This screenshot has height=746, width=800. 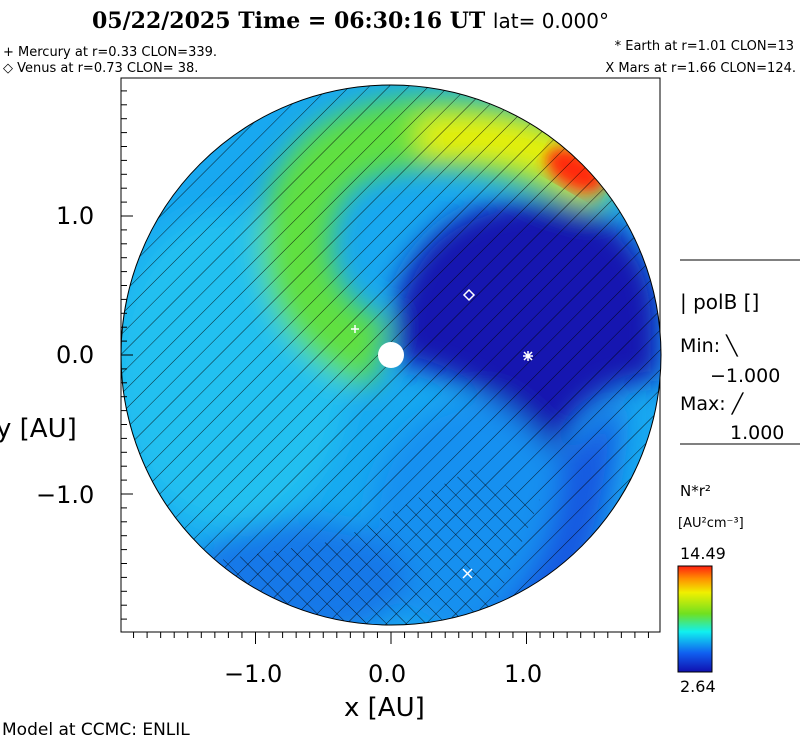 What do you see at coordinates (745, 376) in the screenshot?
I see `min-value: −1.000` at bounding box center [745, 376].